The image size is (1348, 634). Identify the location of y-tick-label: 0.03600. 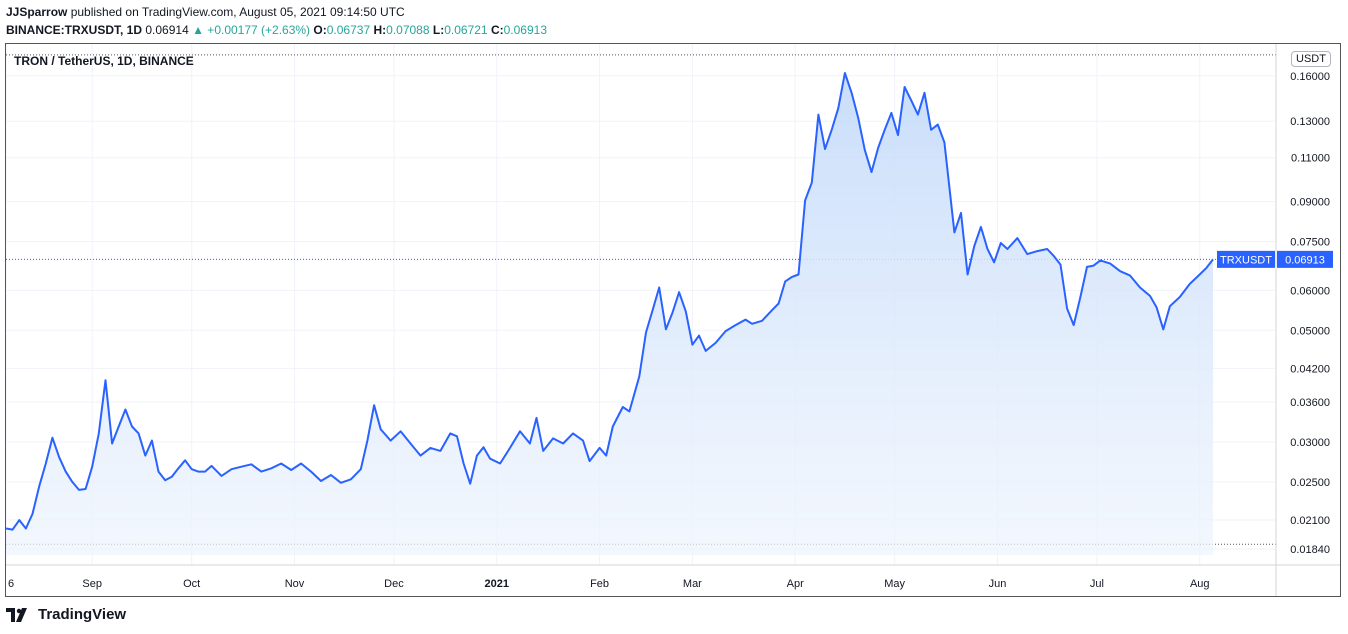
(1310, 403).